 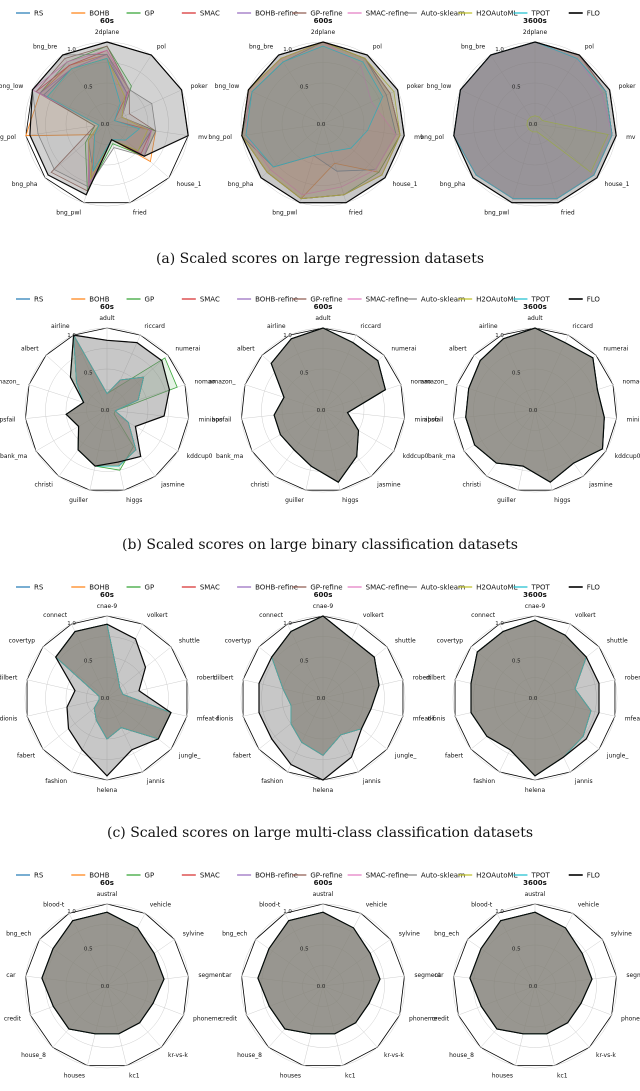 What do you see at coordinates (68, 212) in the screenshot?
I see `axis-label-bng-pwl: bng_pwl` at bounding box center [68, 212].